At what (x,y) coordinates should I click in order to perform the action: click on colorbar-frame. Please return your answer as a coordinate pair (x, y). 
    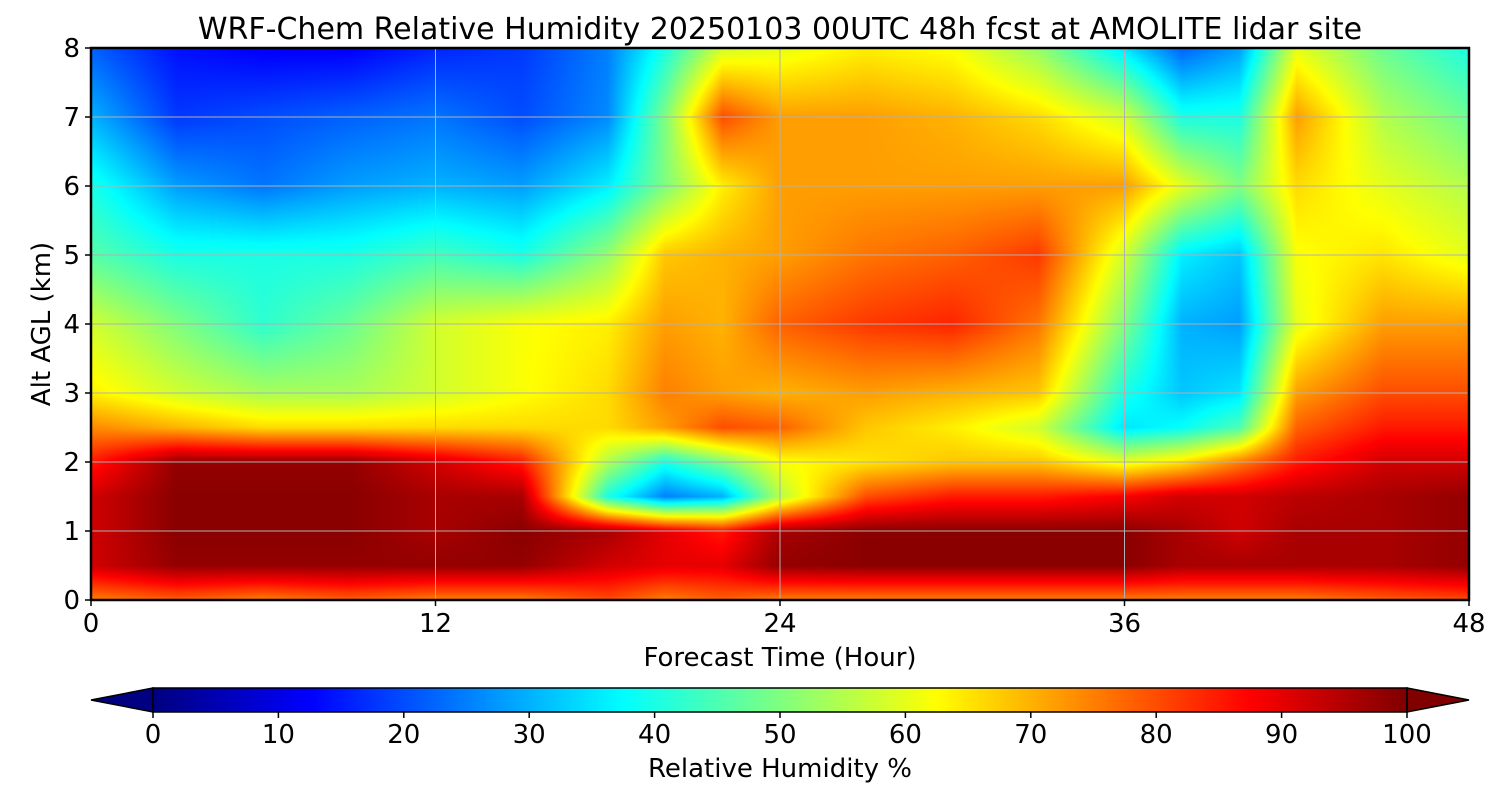
    Looking at the image, I should click on (780, 700).